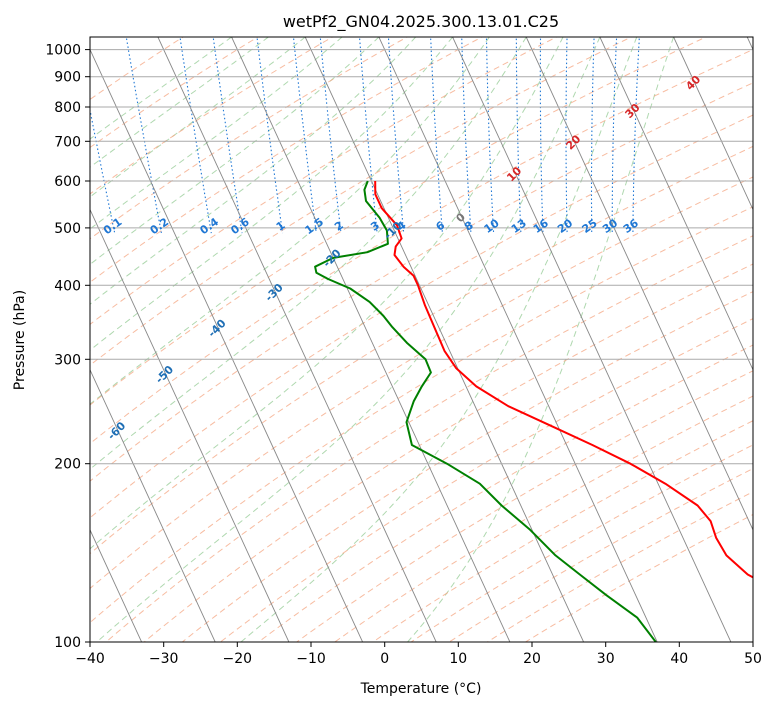  What do you see at coordinates (532, 659) in the screenshot?
I see `x-tick-label: 20` at bounding box center [532, 659].